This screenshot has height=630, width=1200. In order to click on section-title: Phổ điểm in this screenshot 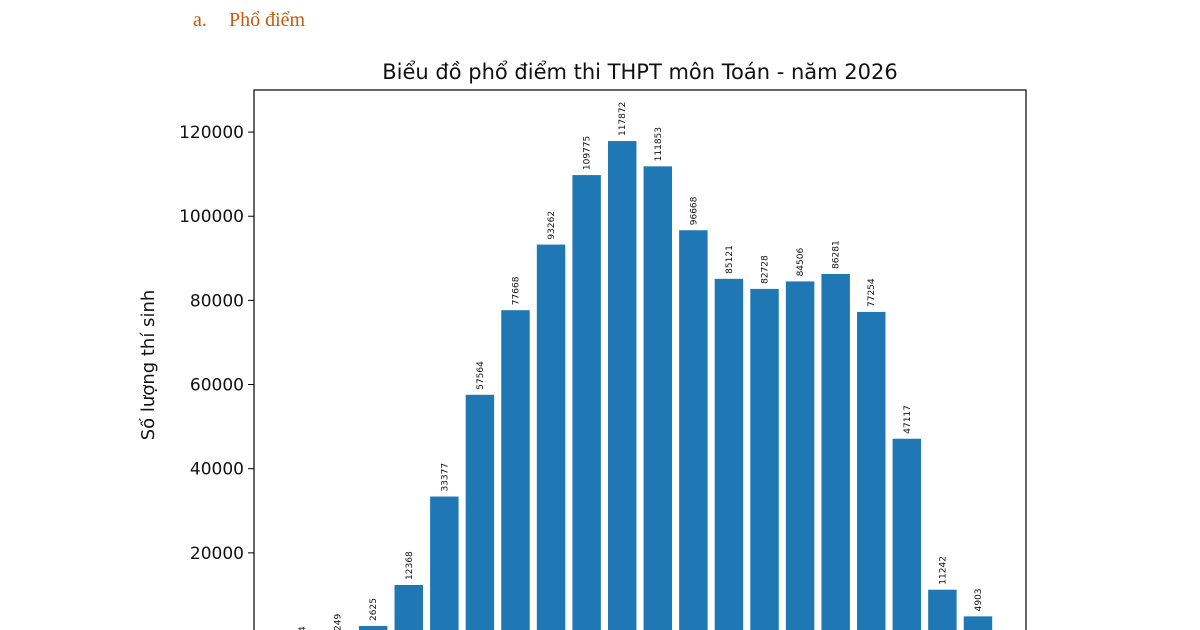, I will do `click(267, 20)`.